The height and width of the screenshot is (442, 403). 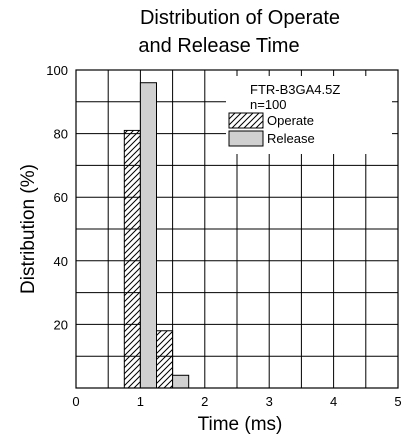 What do you see at coordinates (295, 89) in the screenshot?
I see `legend-model-name: FTR-B3GA4.5Z` at bounding box center [295, 89].